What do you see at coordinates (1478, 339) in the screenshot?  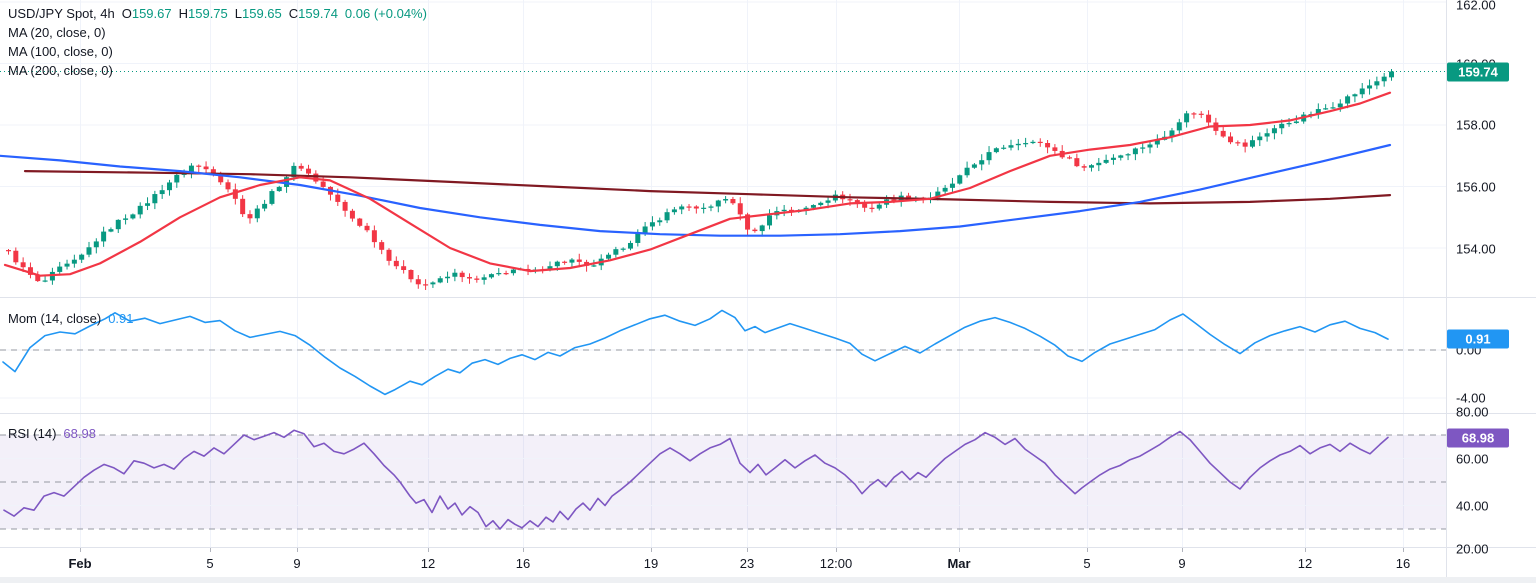 I see `momentum-value-badge: 0.91` at bounding box center [1478, 339].